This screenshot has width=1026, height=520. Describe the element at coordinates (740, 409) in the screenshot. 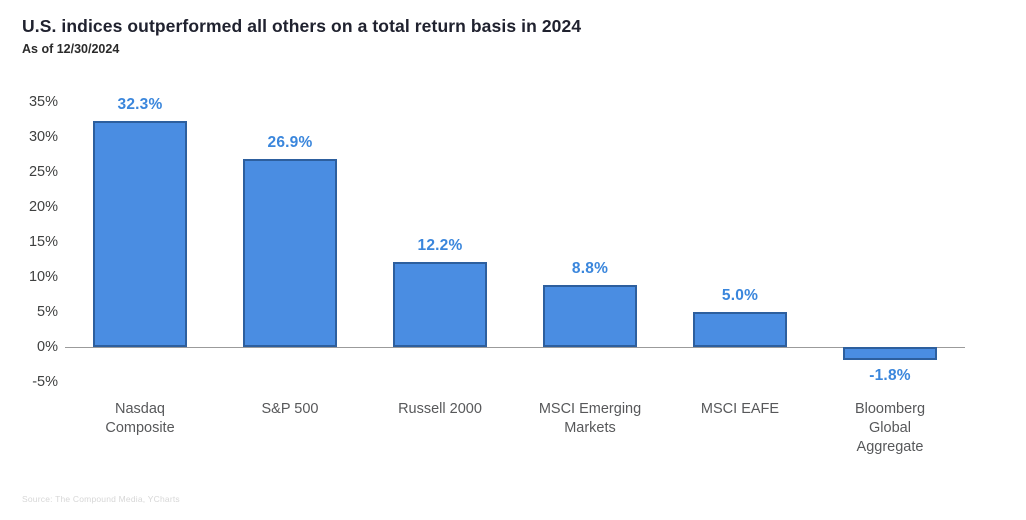

I see `category-label: MSCI EAFE` at that location.